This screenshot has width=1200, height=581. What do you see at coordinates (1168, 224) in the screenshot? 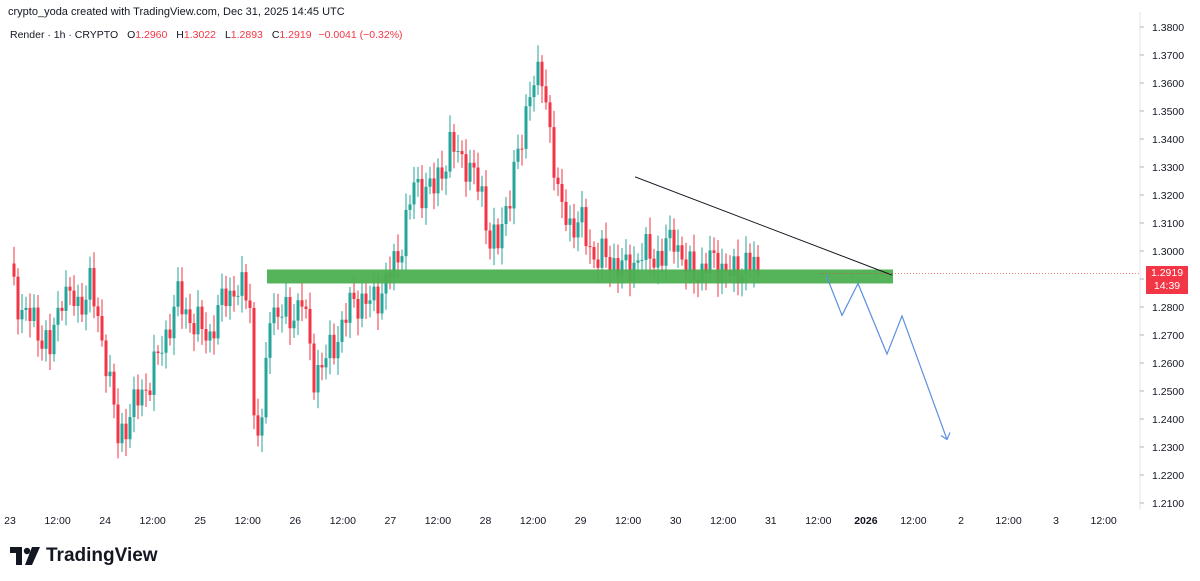
I see `price-tick-label: 1.3100` at bounding box center [1168, 224].